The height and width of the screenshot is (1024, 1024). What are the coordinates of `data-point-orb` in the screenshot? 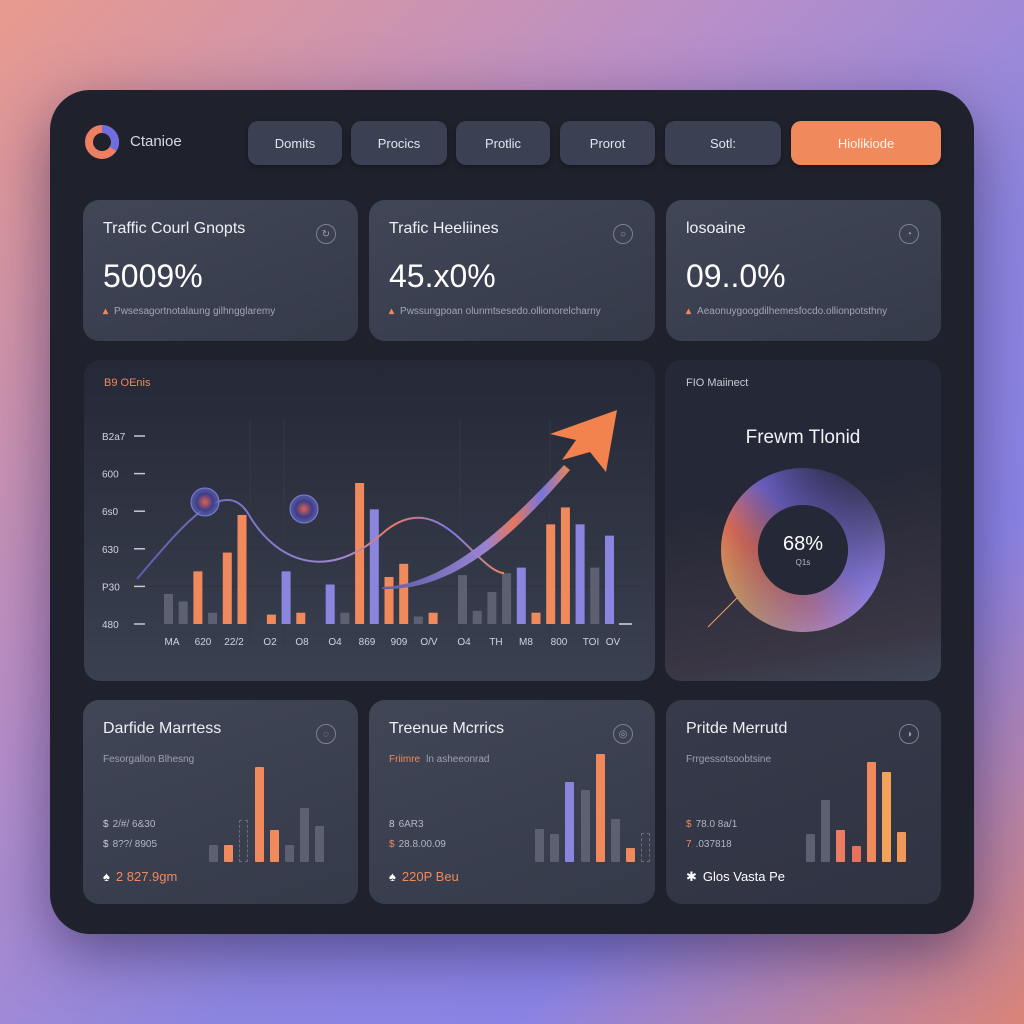 It's located at (304, 509).